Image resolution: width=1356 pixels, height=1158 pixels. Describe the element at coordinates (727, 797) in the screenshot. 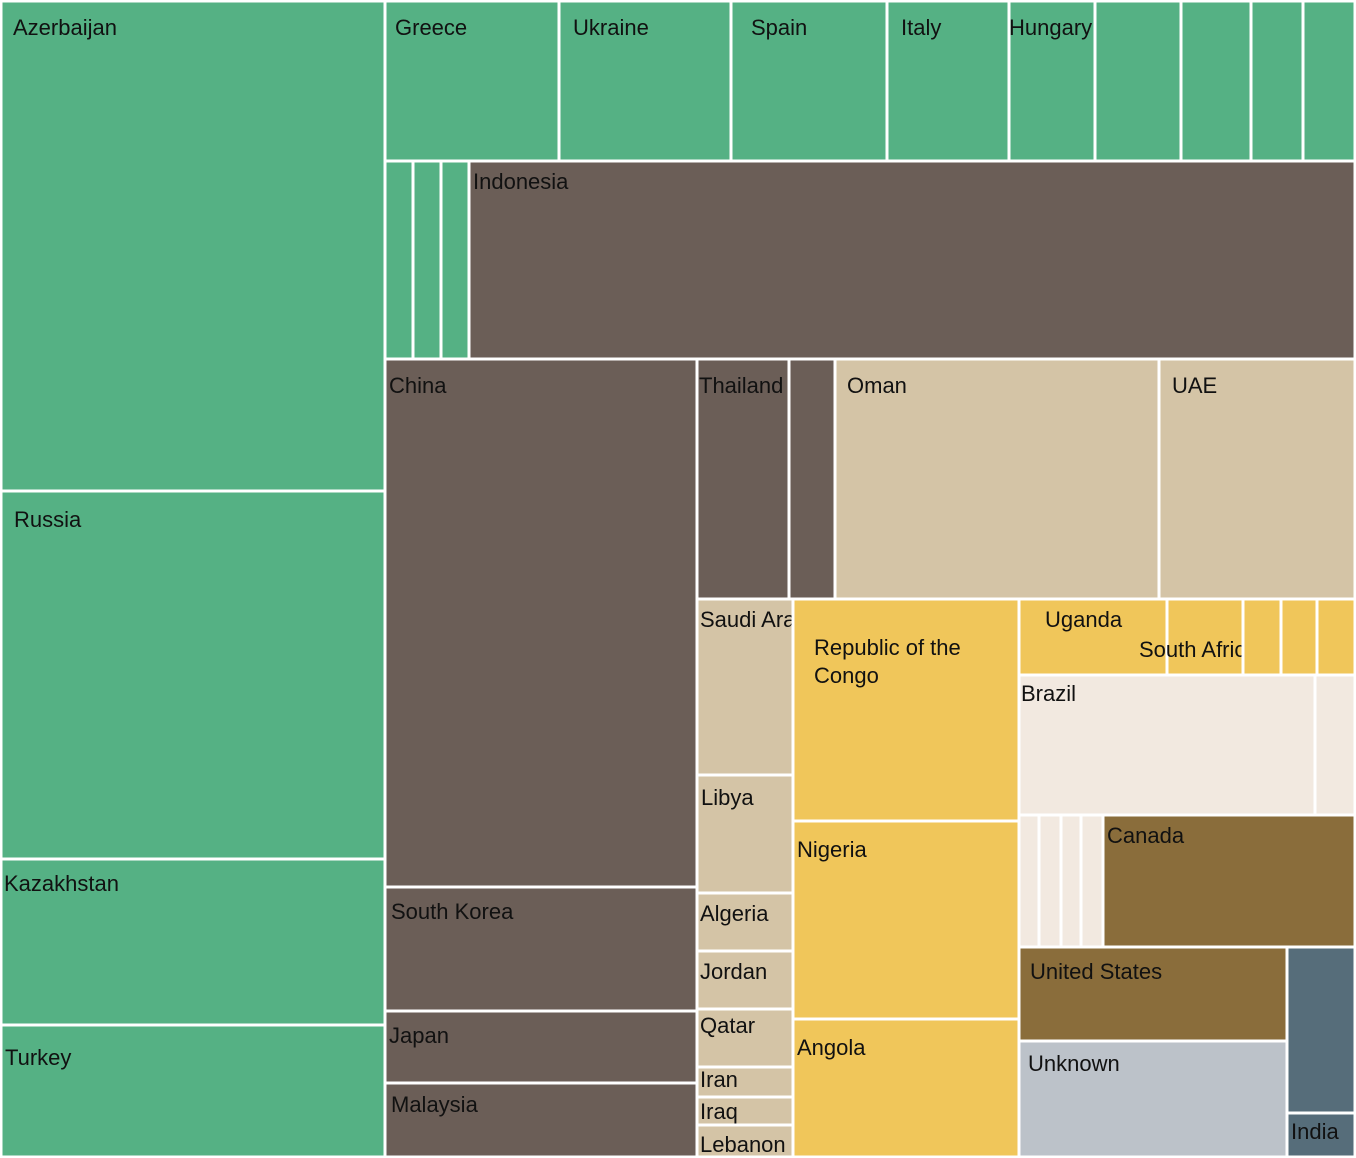

I see `treemap-label-libya: Libya` at that location.